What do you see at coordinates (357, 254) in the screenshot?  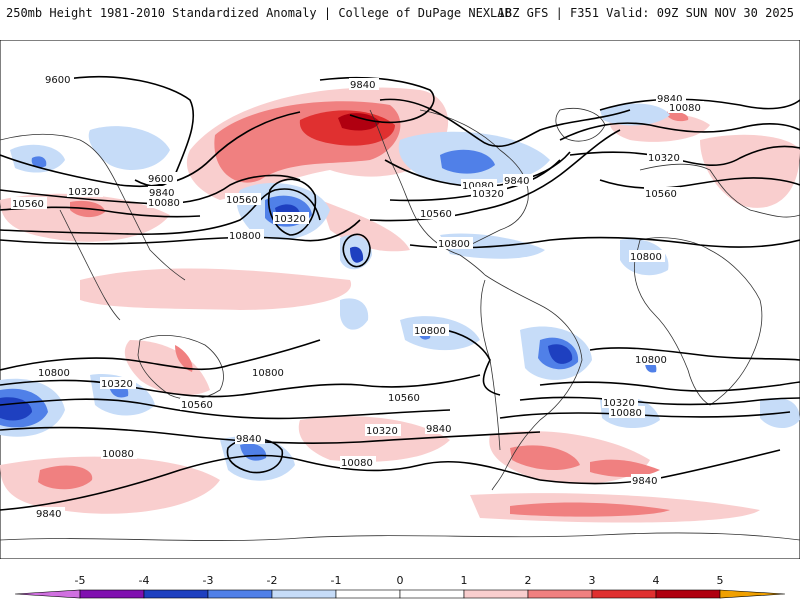 I see `anomaly-neg-subtropical-pacific-core` at bounding box center [357, 254].